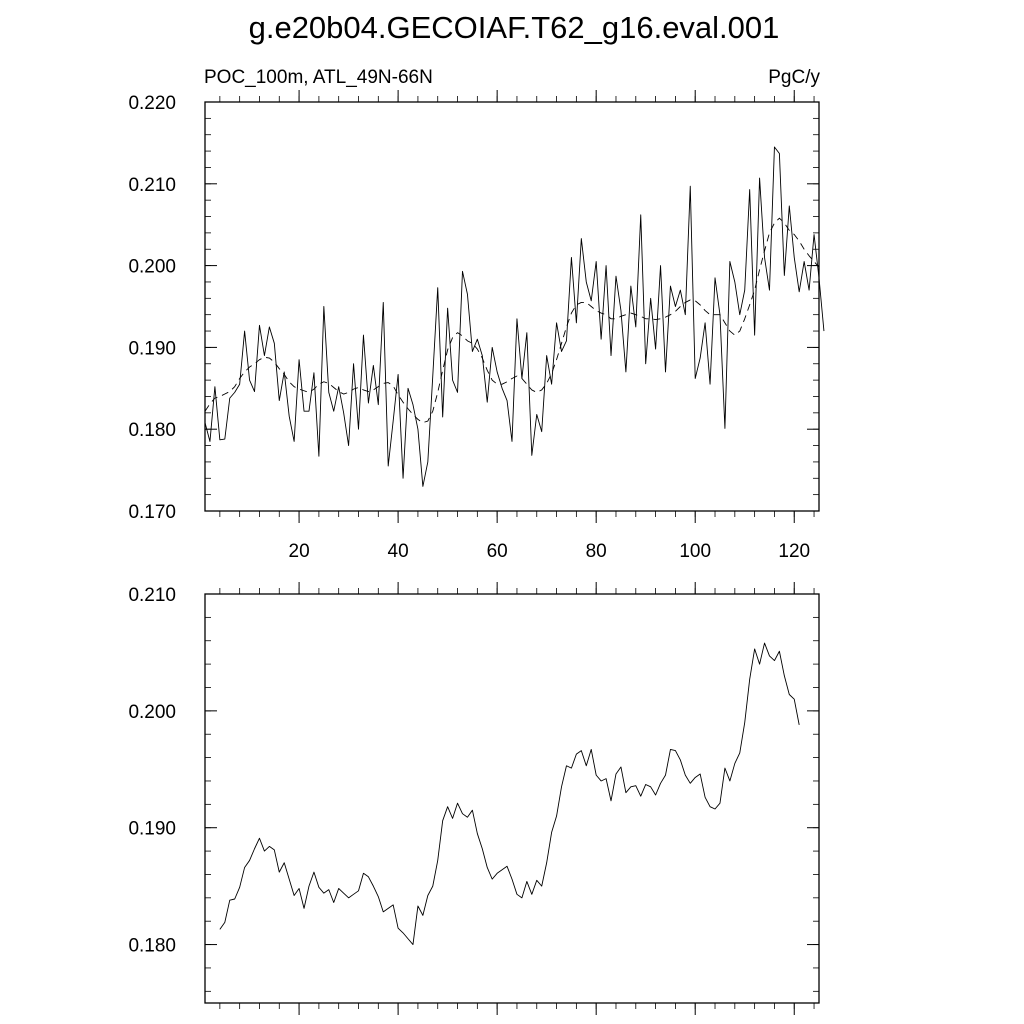 The width and height of the screenshot is (1024, 1024). Describe the element at coordinates (514, 27) in the screenshot. I see `figure-title: g.e20b04.GECOIAF.T62_g16.eval.001` at that location.